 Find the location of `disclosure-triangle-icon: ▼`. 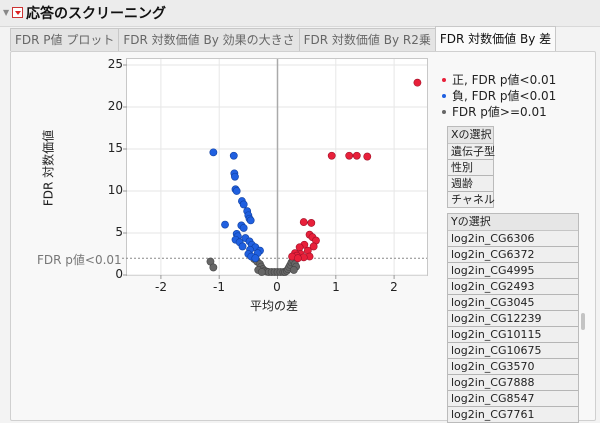

disclosure-triangle-icon: ▼ is located at coordinates (6, 12).